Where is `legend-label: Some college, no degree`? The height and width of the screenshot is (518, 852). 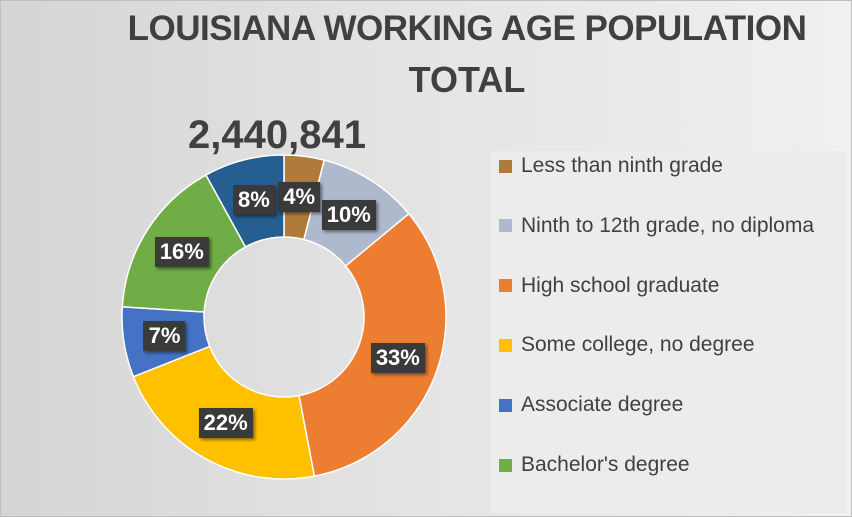 legend-label: Some college, no degree is located at coordinates (638, 345).